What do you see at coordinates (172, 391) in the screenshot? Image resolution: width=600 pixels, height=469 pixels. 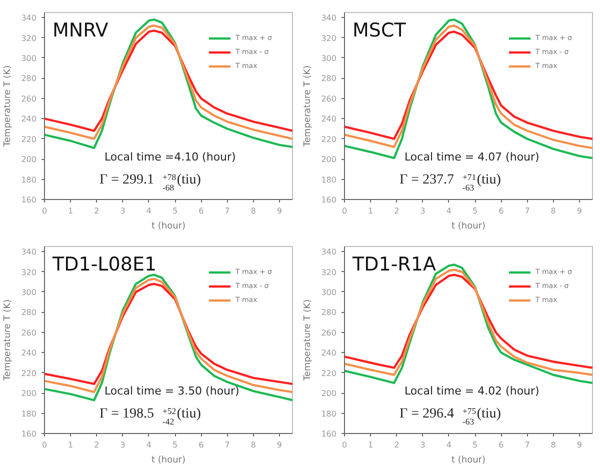 I see `annotation: Local time = 3.50 (hour)` at bounding box center [172, 391].